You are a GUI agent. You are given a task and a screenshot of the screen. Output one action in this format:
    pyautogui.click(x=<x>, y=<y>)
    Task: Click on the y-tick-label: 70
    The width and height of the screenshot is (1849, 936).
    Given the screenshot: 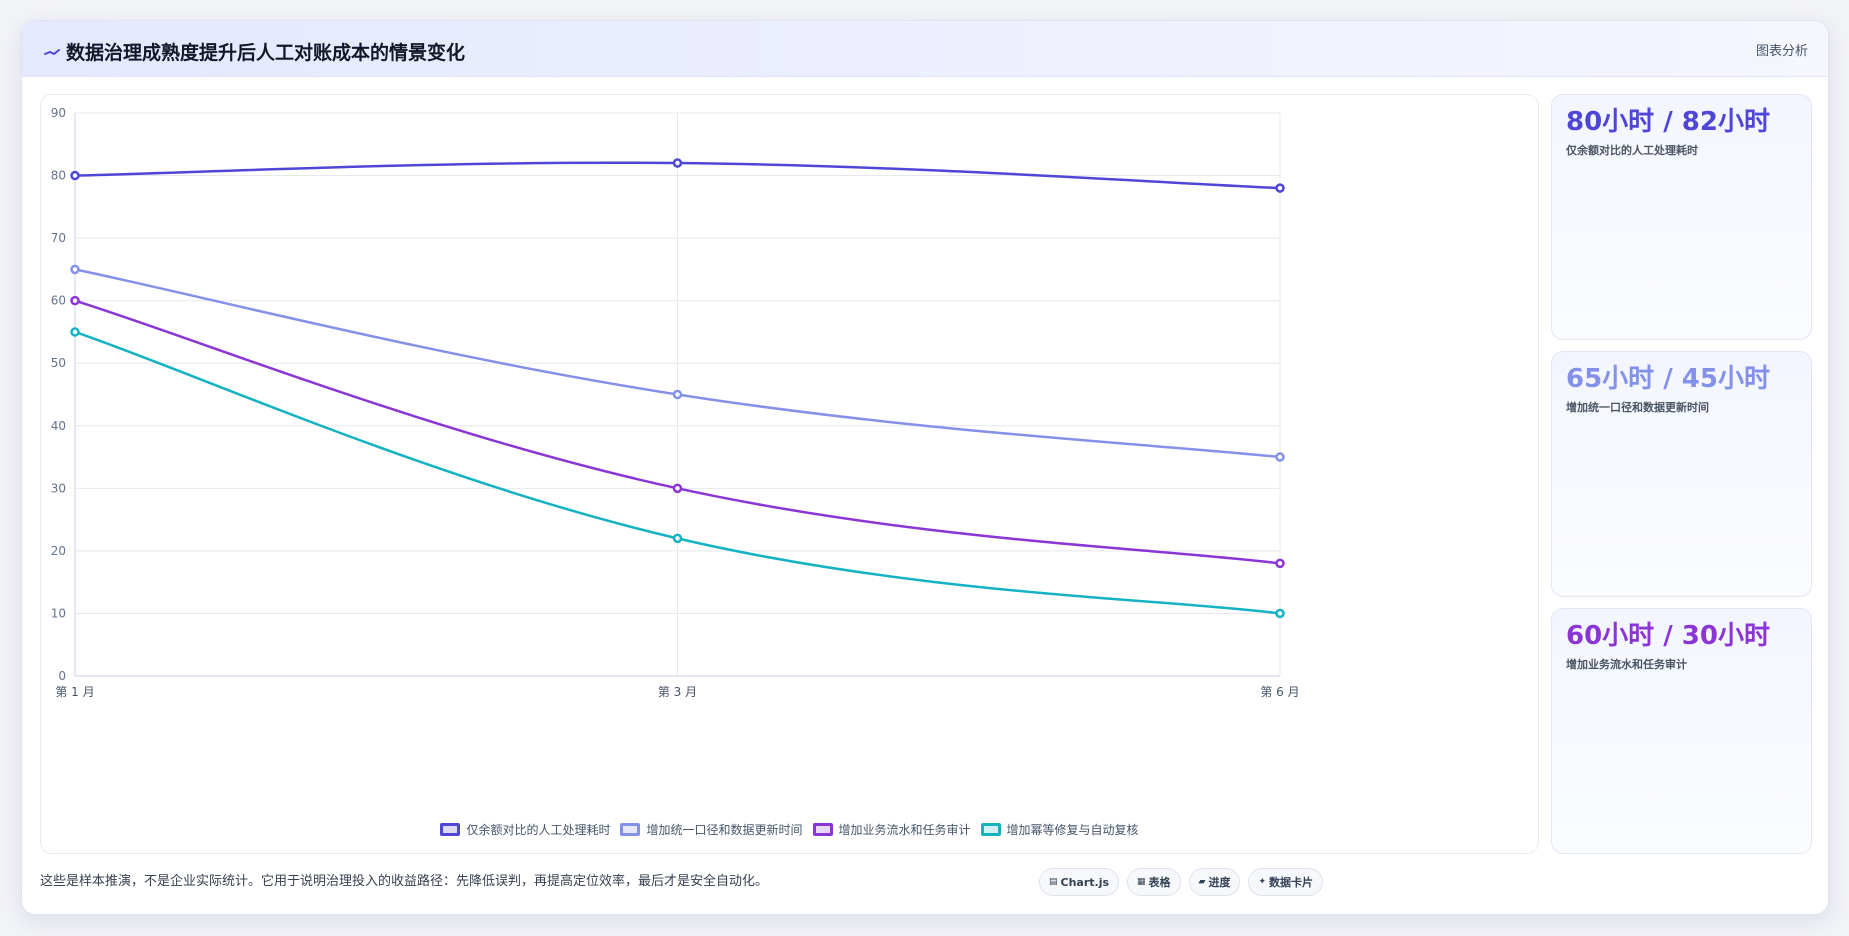 What is the action you would take?
    pyautogui.click(x=58, y=238)
    